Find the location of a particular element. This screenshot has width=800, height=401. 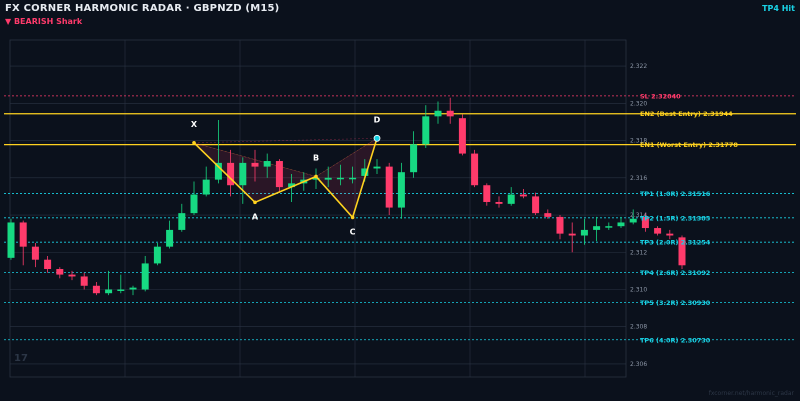

pattern-point-label: B is located at coordinates (316, 157).